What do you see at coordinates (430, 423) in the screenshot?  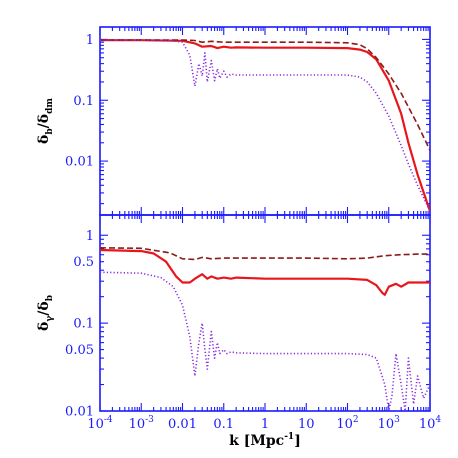 I see `x-tick-label: 10⁴` at bounding box center [430, 423].